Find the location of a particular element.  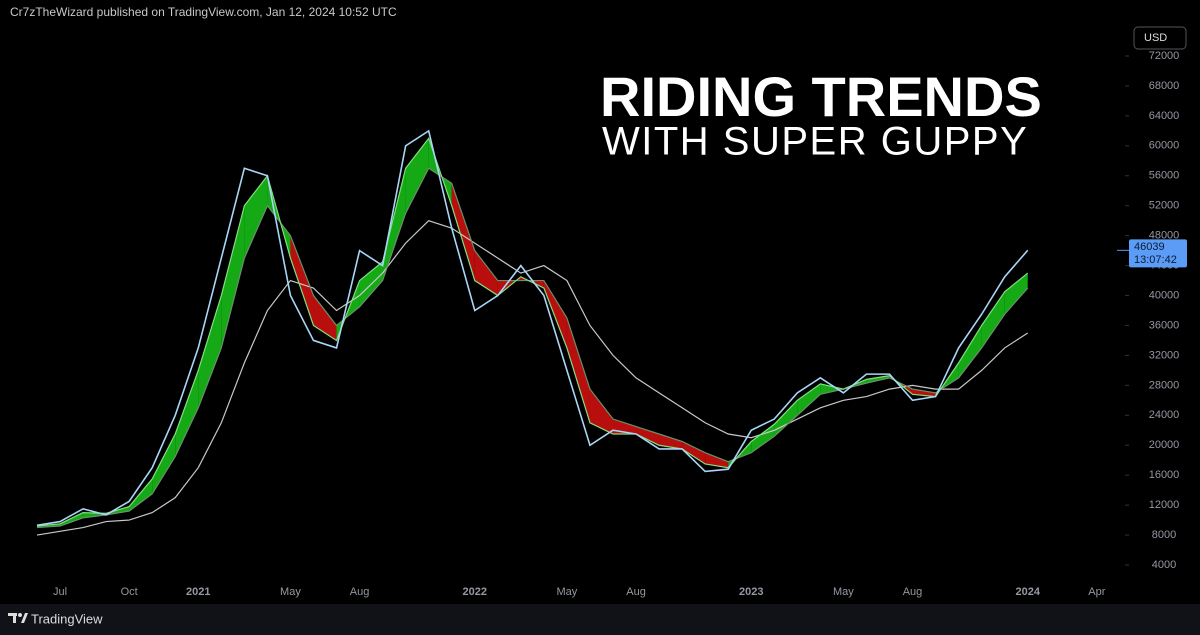

x-tick-label: 2022 is located at coordinates (475, 592).